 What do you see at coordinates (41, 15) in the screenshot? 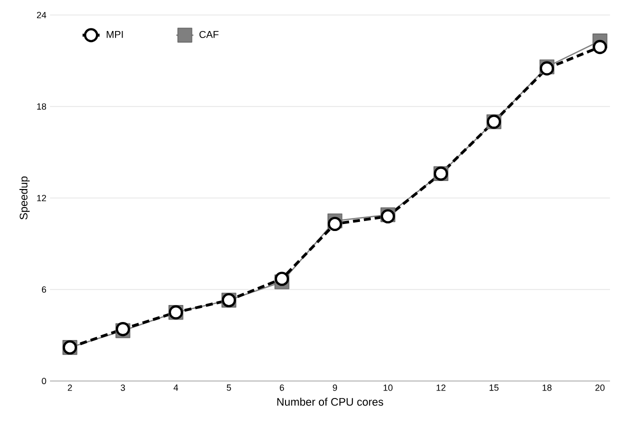
I see `y-tick-label: 24` at bounding box center [41, 15].